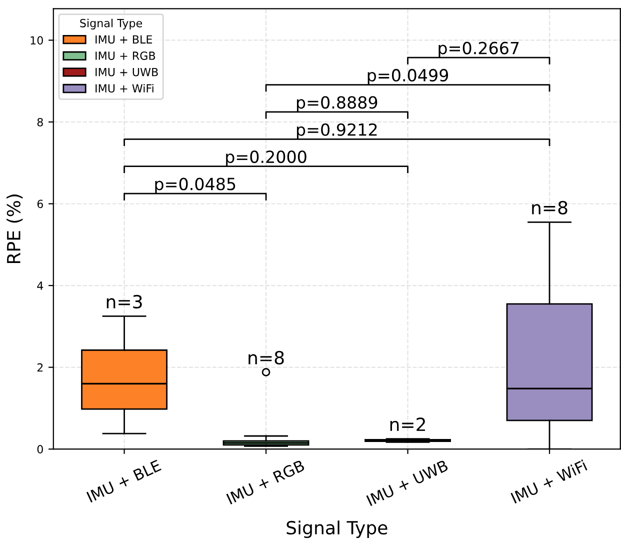  Describe the element at coordinates (407, 424) in the screenshot. I see `annotation: n=2` at that location.